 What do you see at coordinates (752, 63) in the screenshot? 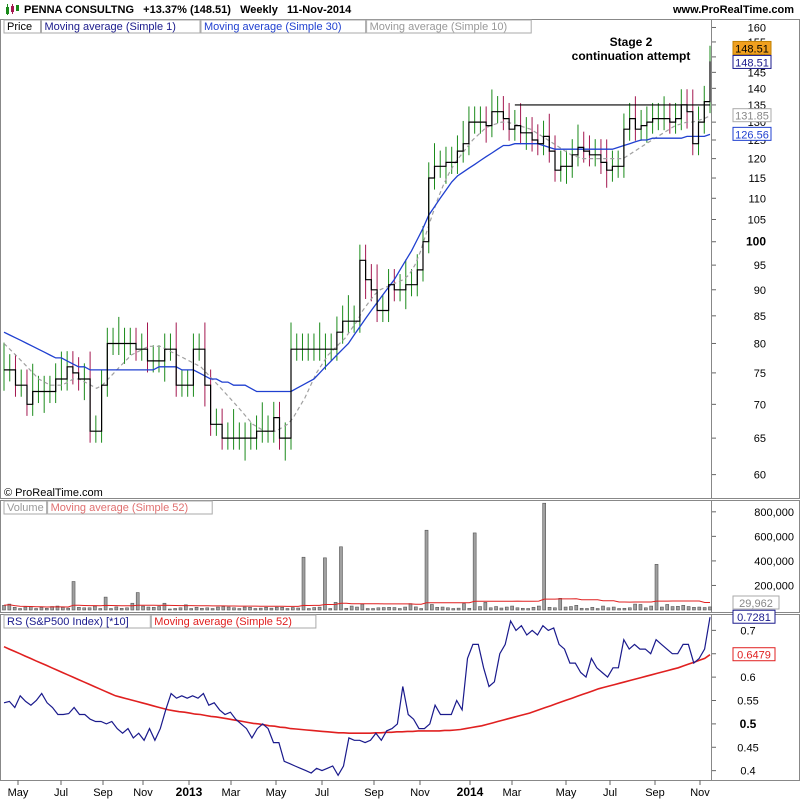
I see `close-value-label: 148.51` at bounding box center [752, 63].